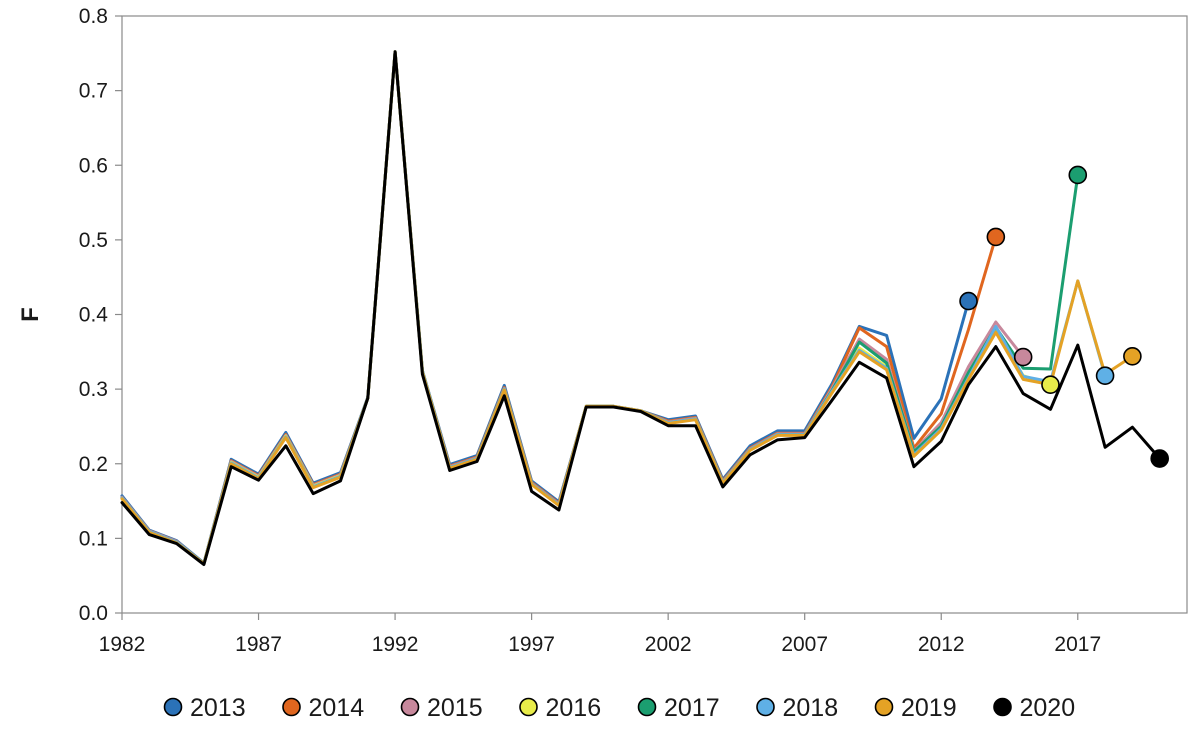 This screenshot has width=1200, height=731. What do you see at coordinates (811, 708) in the screenshot?
I see `legend-label: 2018` at bounding box center [811, 708].